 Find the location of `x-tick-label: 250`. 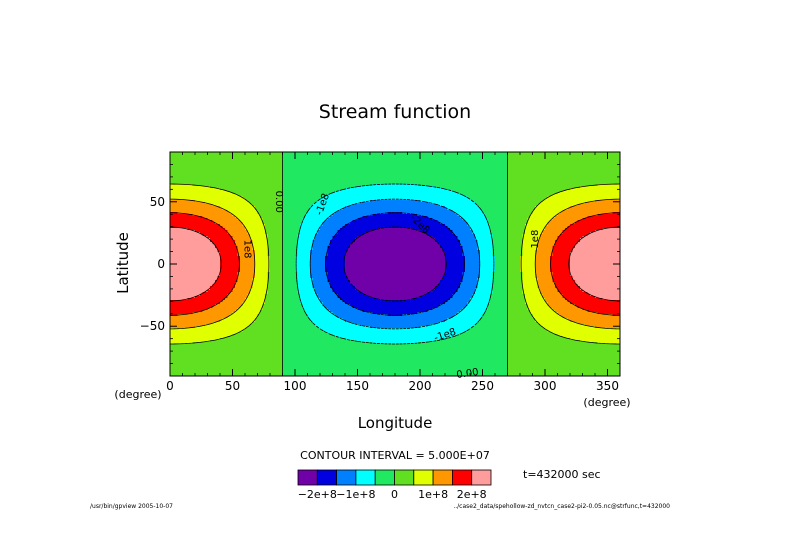

x-tick-label: 250 is located at coordinates (482, 386).